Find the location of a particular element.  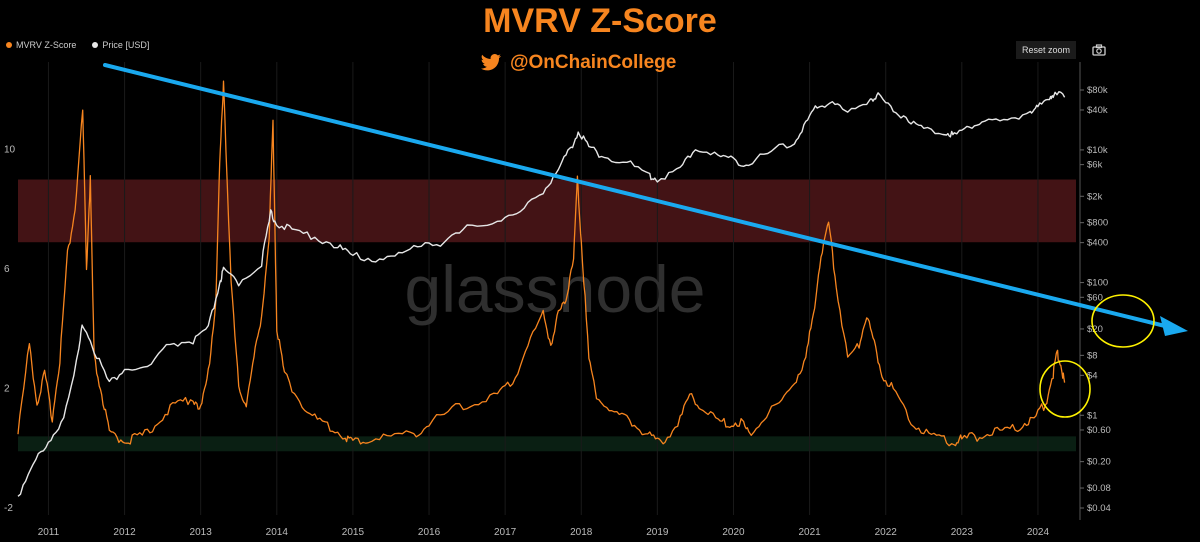

chart-title: MVRV Z-Score is located at coordinates (600, 21).